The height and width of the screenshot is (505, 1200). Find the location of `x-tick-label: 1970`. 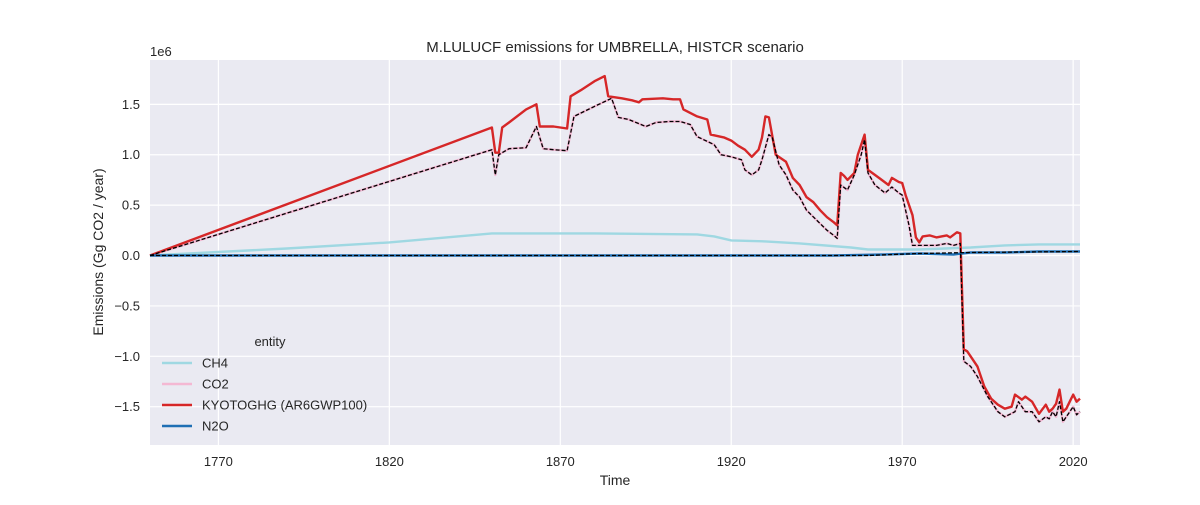

x-tick-label: 1970 is located at coordinates (902, 461).